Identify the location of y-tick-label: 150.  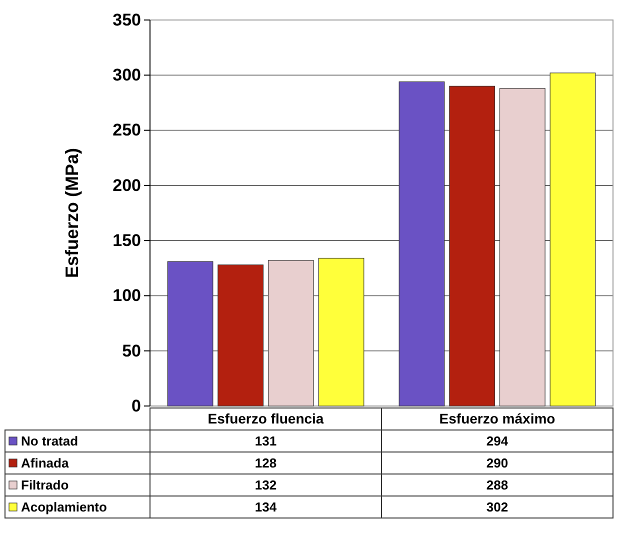
(126, 240).